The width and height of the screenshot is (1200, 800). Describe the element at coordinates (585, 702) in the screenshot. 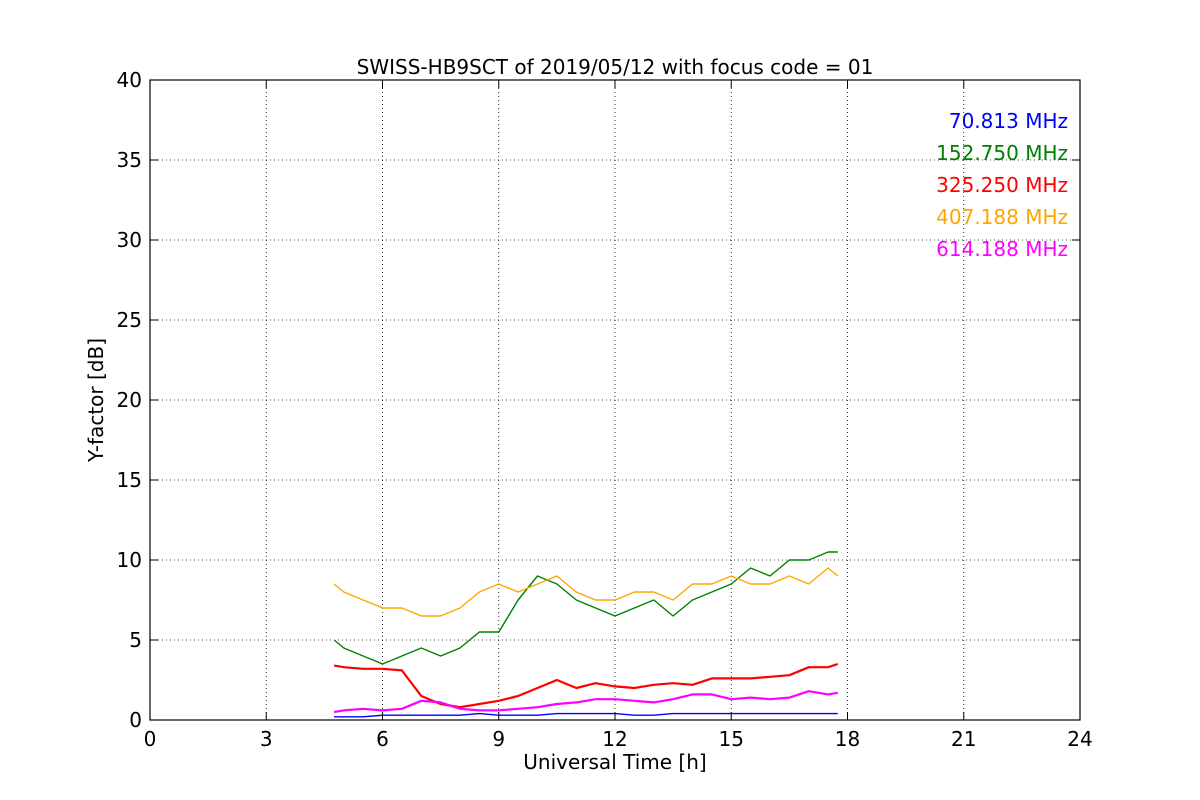

I see `series-line-614-188-mhz` at that location.